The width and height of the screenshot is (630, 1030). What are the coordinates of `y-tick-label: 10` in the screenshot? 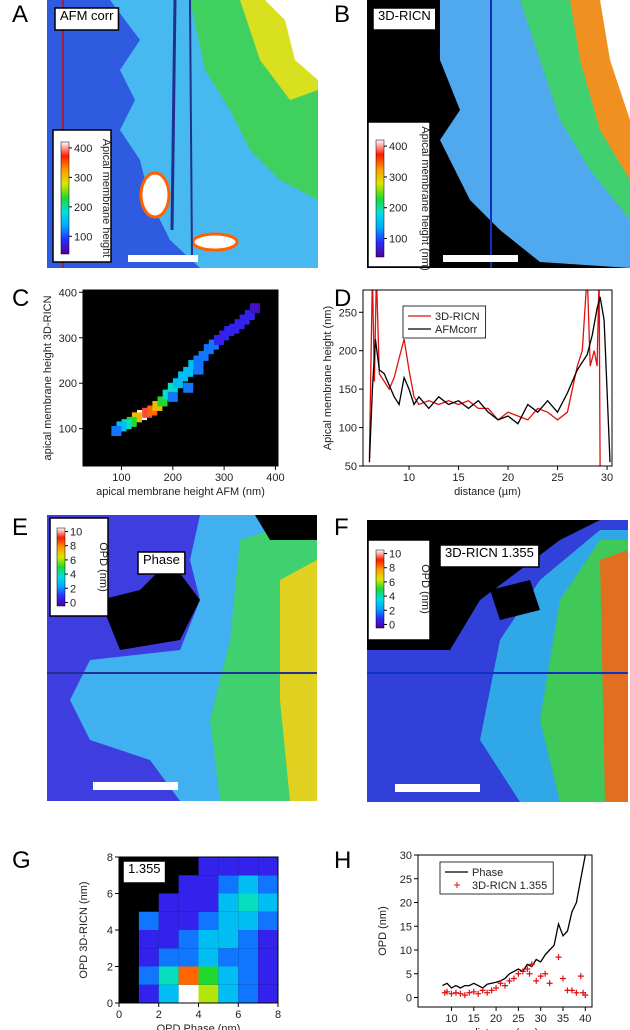 It's located at (406, 951).